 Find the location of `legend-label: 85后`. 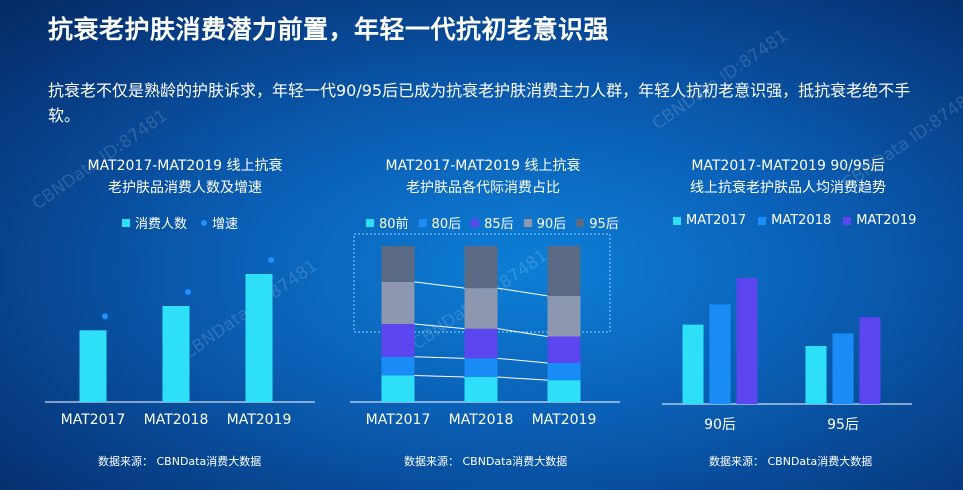

legend-label: 85后 is located at coordinates (499, 224).